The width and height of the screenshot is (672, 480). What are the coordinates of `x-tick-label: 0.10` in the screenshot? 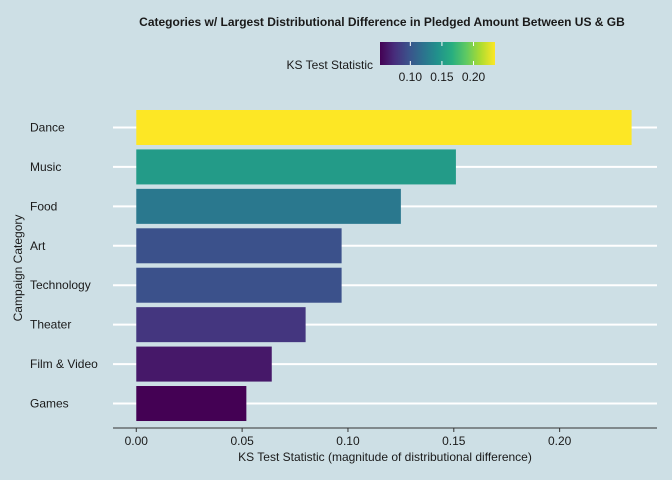 It's located at (348, 441).